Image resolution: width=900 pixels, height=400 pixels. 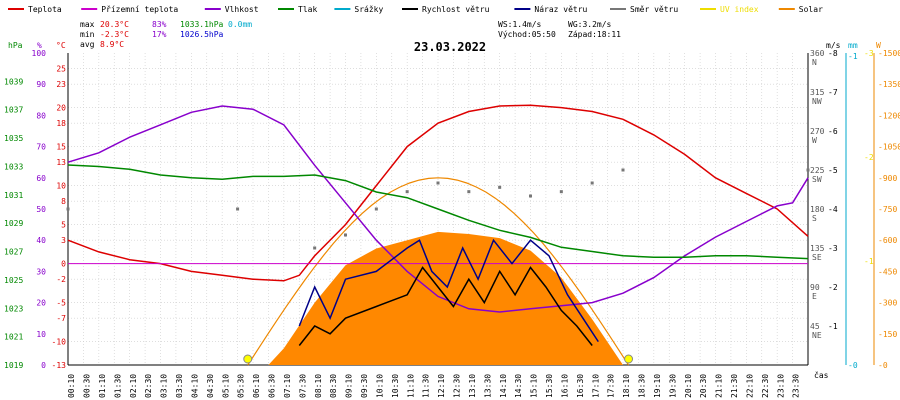 I want to click on legend-label: Tlak, so click(x=307, y=9).